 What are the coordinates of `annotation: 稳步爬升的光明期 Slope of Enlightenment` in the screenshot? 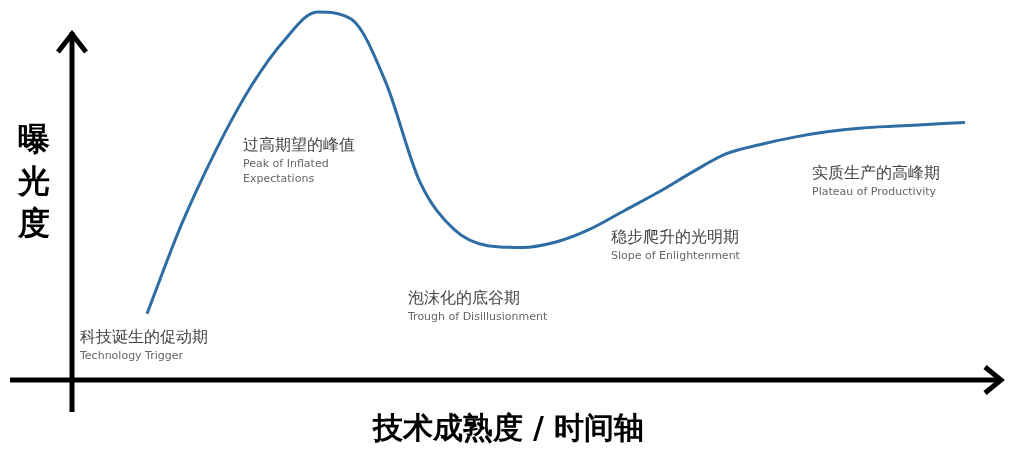 It's located at (675, 244).